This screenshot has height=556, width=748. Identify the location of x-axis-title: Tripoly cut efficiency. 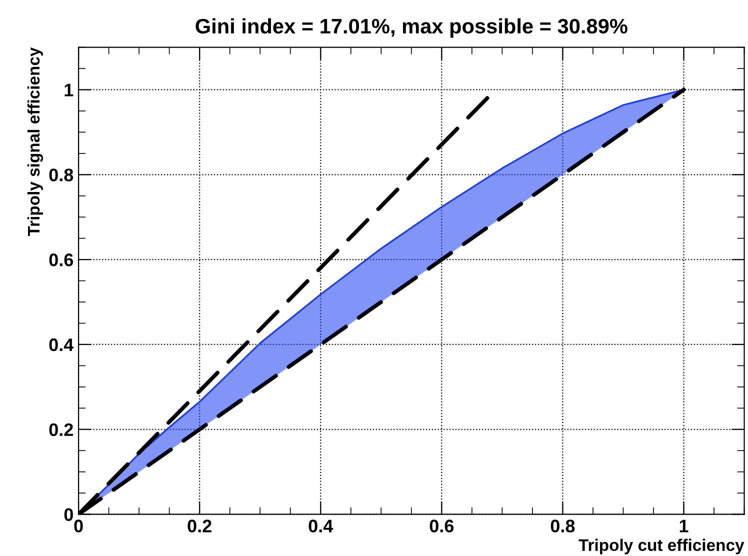
(661, 546).